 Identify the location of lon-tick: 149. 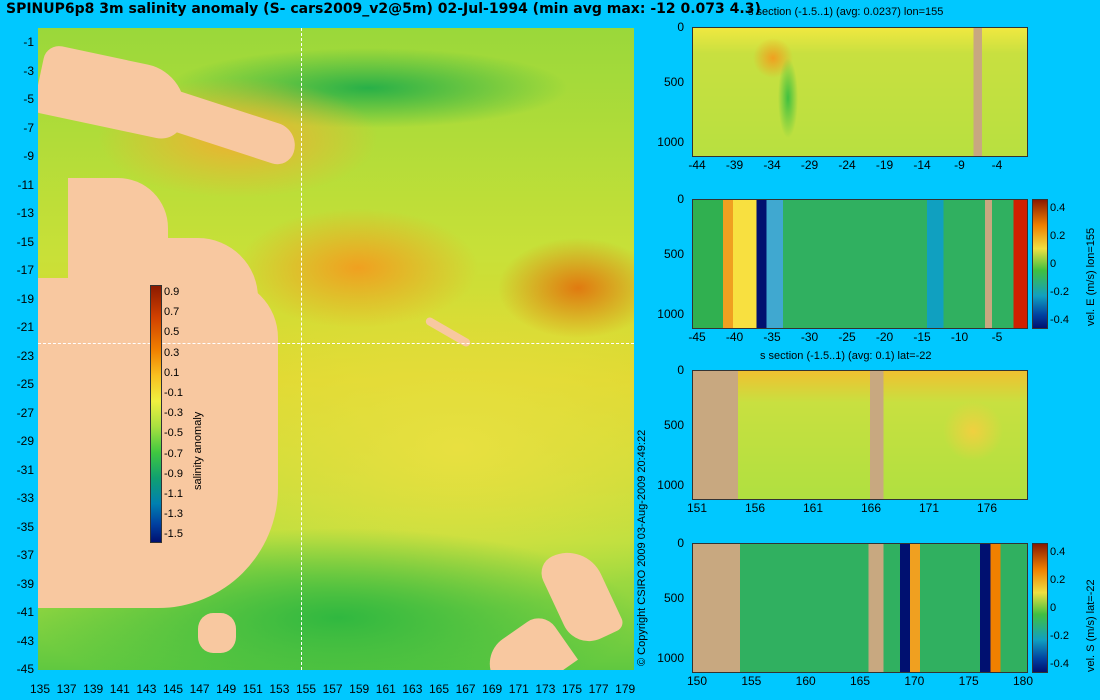
(226, 689).